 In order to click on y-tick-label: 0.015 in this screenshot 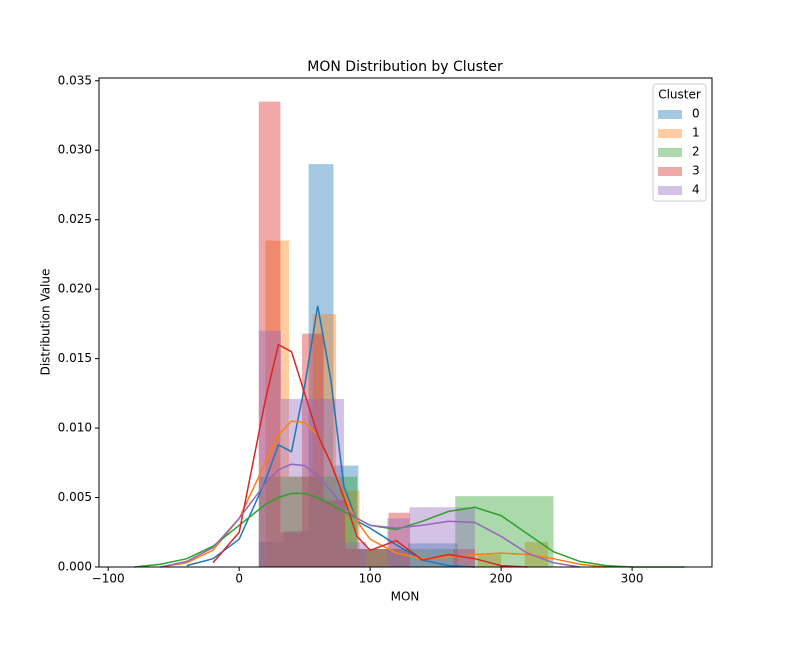, I will do `click(75, 358)`.